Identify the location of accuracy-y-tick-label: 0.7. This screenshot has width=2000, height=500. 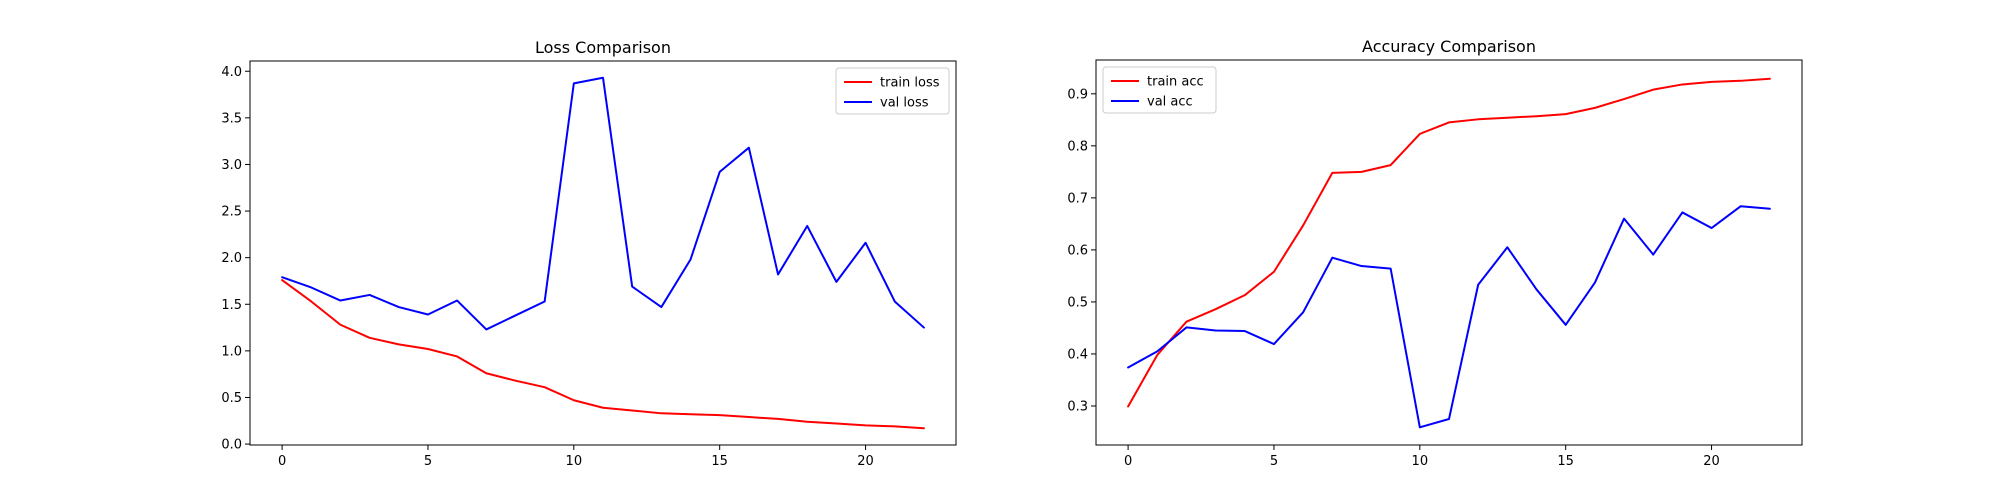
(1077, 198).